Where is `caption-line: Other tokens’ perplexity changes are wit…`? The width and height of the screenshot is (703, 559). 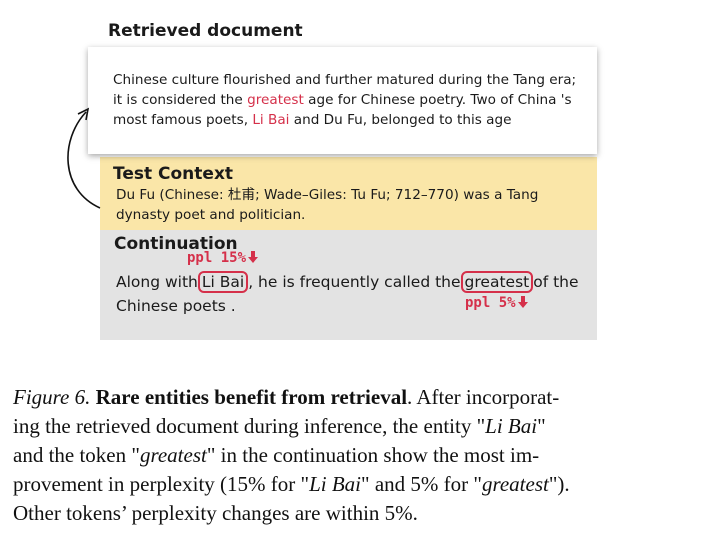 caption-line: Other tokens’ perplexity changes are wit… is located at coordinates (353, 513).